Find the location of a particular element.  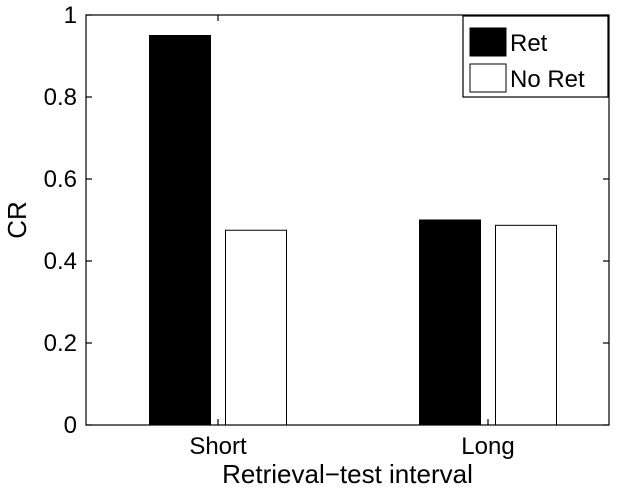

y-tick-label: 0 is located at coordinates (70, 425).